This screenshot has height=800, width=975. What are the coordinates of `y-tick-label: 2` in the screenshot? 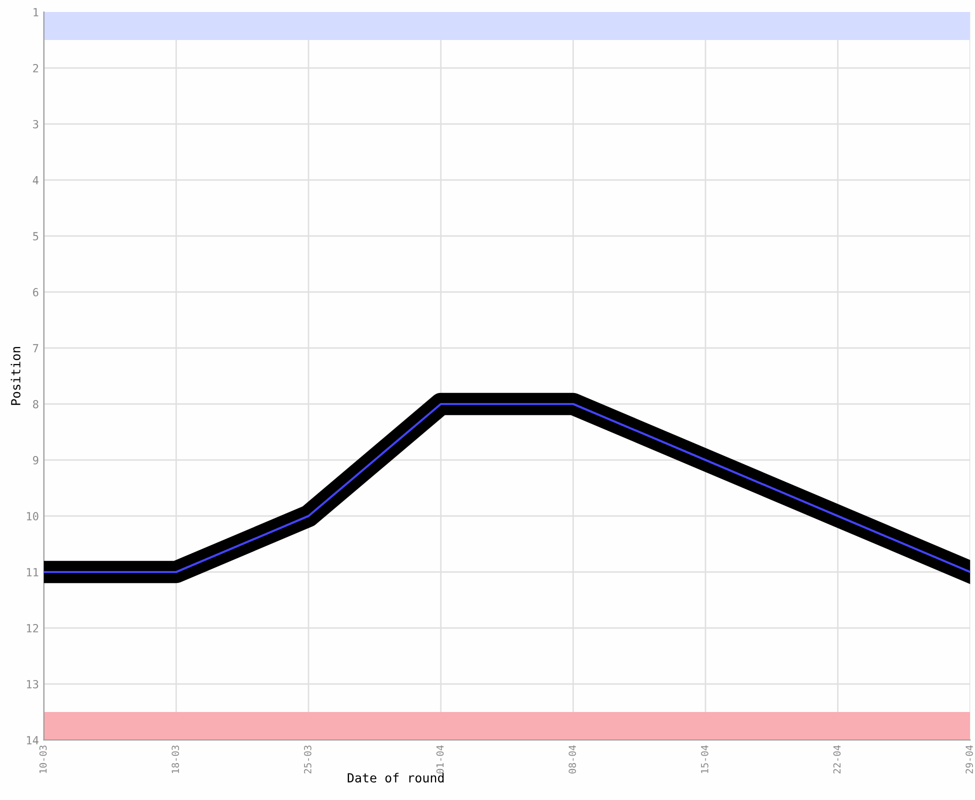 It's located at (35, 68).